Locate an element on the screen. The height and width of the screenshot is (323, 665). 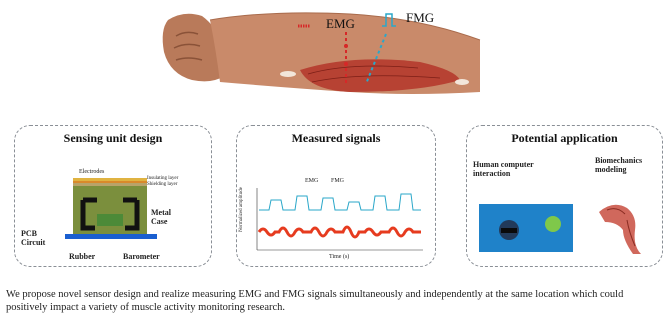
hci-label: Human computer interaction is located at coordinates (503, 169).